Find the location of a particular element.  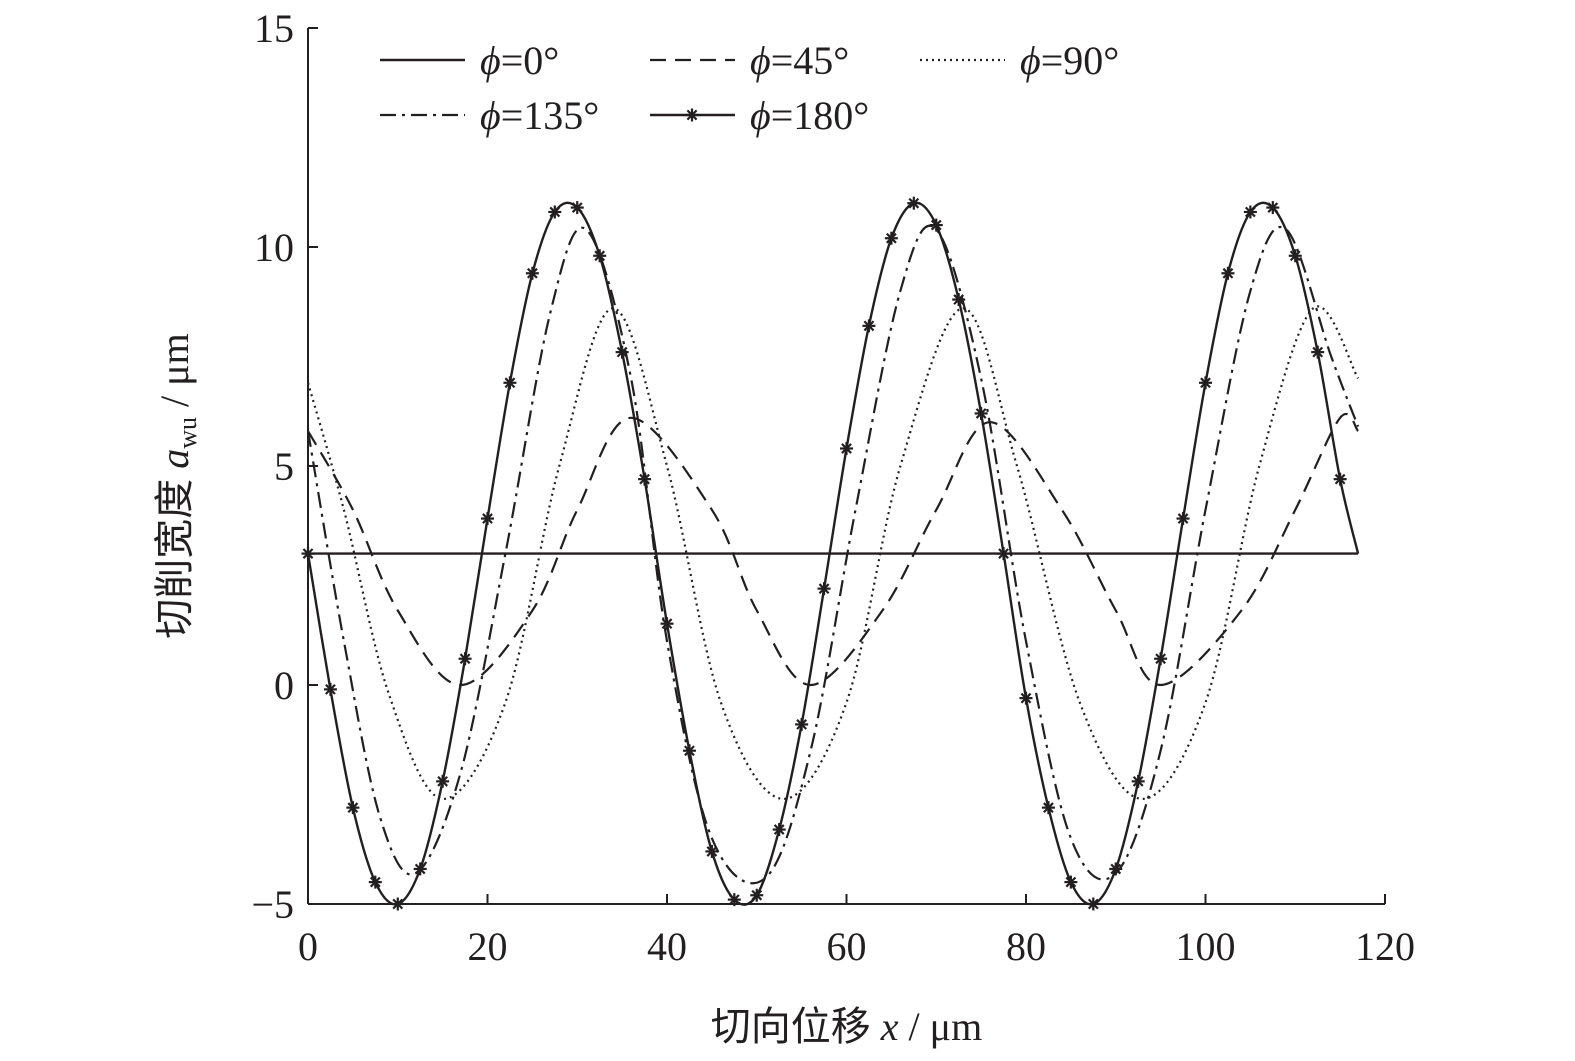

legend-item: ϕ=135° is located at coordinates (489, 115).